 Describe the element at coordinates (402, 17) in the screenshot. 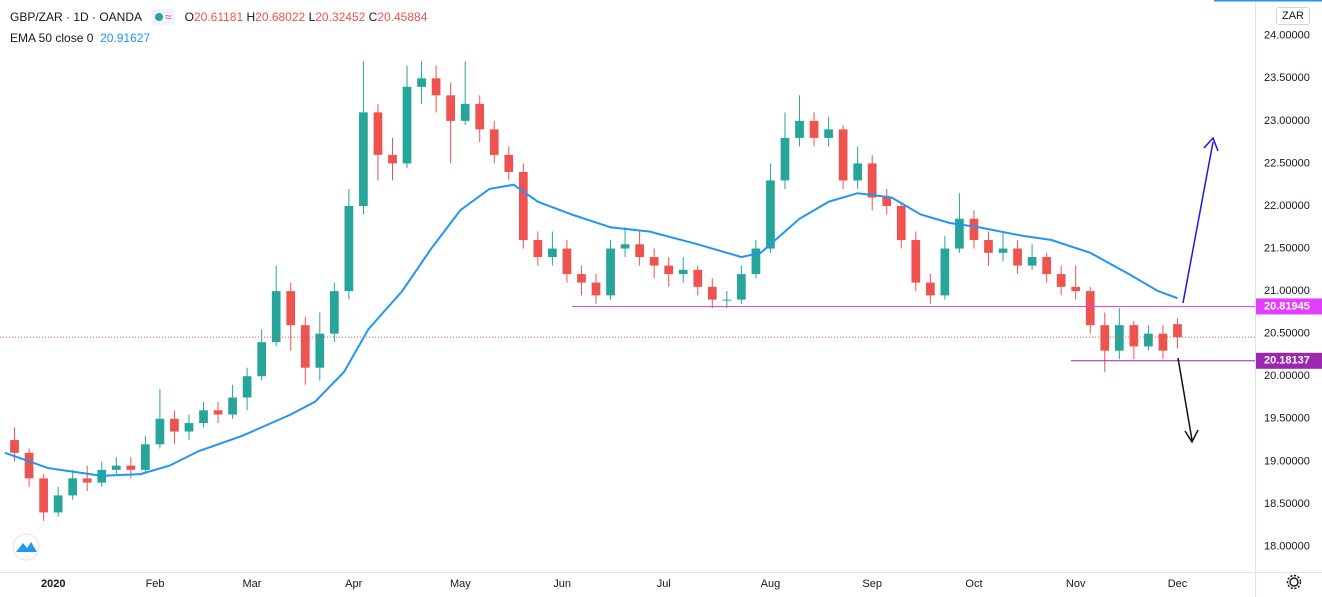

I see `ohlc-value: 20.45884` at that location.